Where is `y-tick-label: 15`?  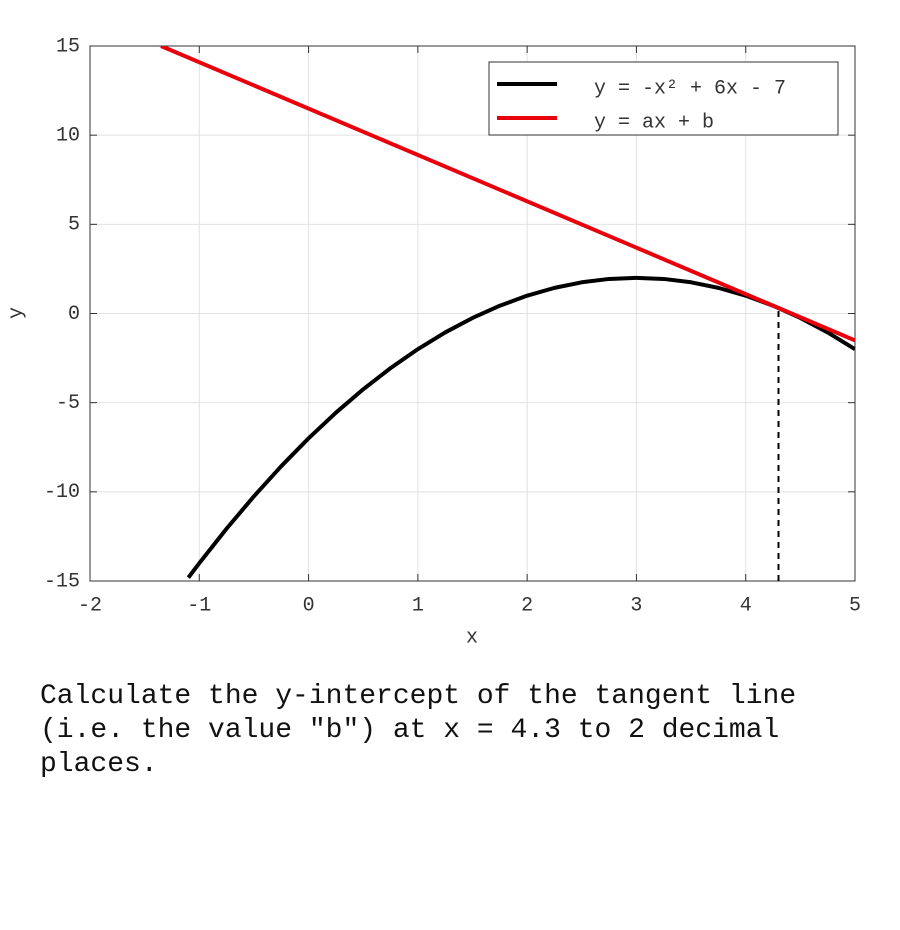 y-tick-label: 15 is located at coordinates (68, 46).